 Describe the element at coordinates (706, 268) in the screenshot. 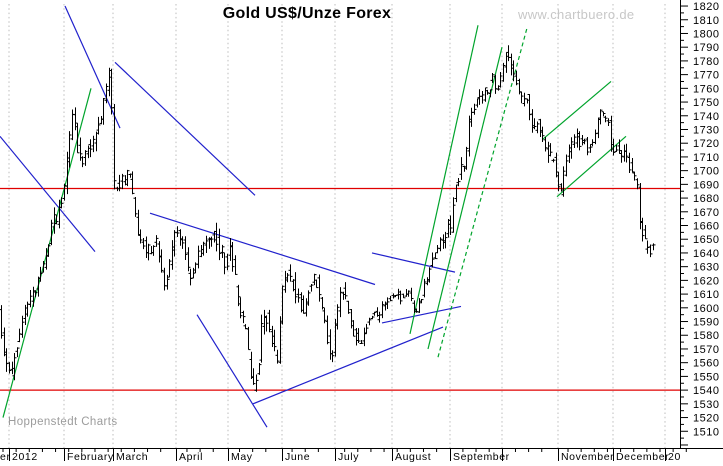

I see `y-tick-label: 1630` at that location.